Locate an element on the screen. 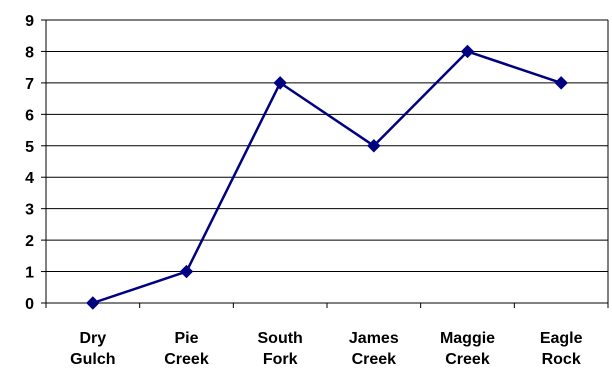 The image size is (612, 374). y-tick-label: 5 is located at coordinates (29, 147).